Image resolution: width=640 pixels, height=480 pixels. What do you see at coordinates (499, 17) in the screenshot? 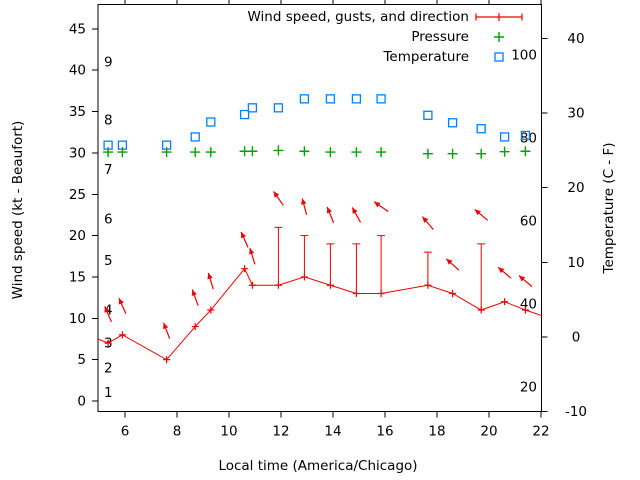
I see `errorbar-sample-icon` at bounding box center [499, 17].